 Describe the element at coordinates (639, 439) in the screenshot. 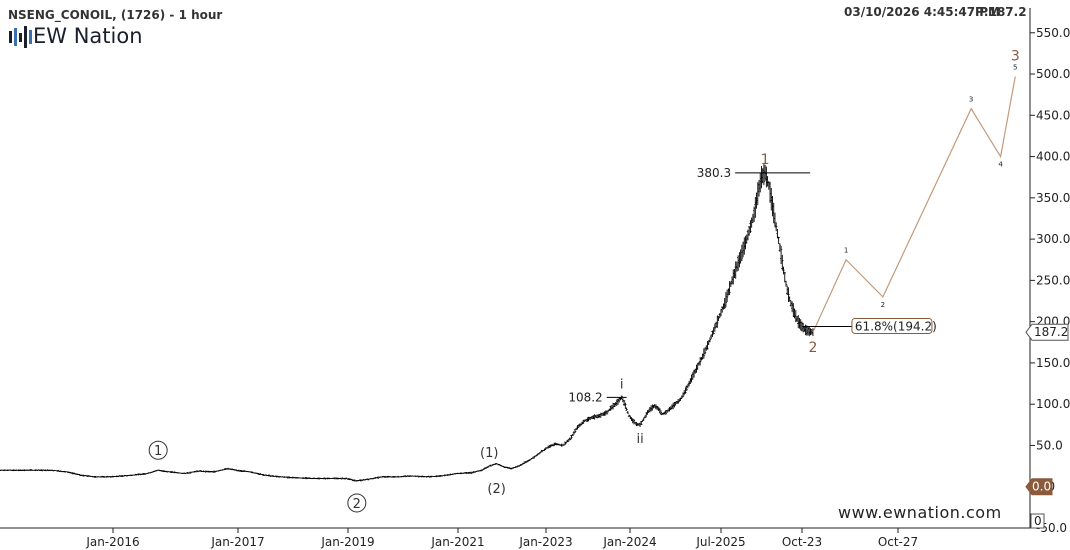

I see `wave-label: ii` at that location.